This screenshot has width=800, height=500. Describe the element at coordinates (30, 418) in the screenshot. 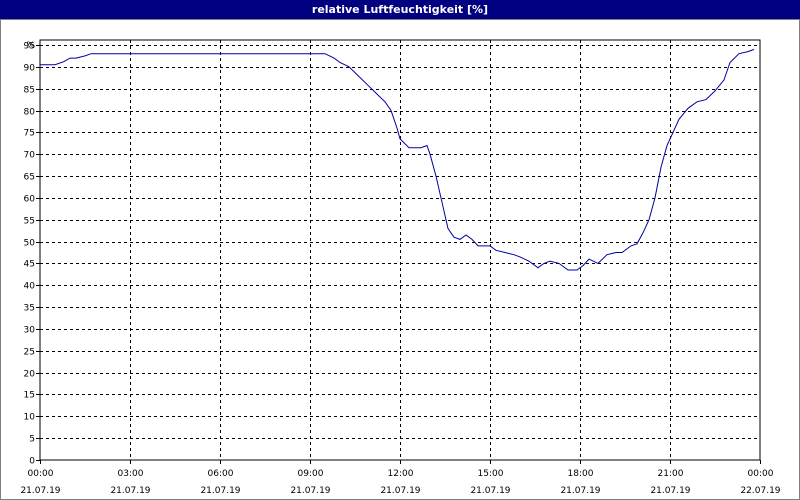

I see `y-tick-label: 10` at that location.